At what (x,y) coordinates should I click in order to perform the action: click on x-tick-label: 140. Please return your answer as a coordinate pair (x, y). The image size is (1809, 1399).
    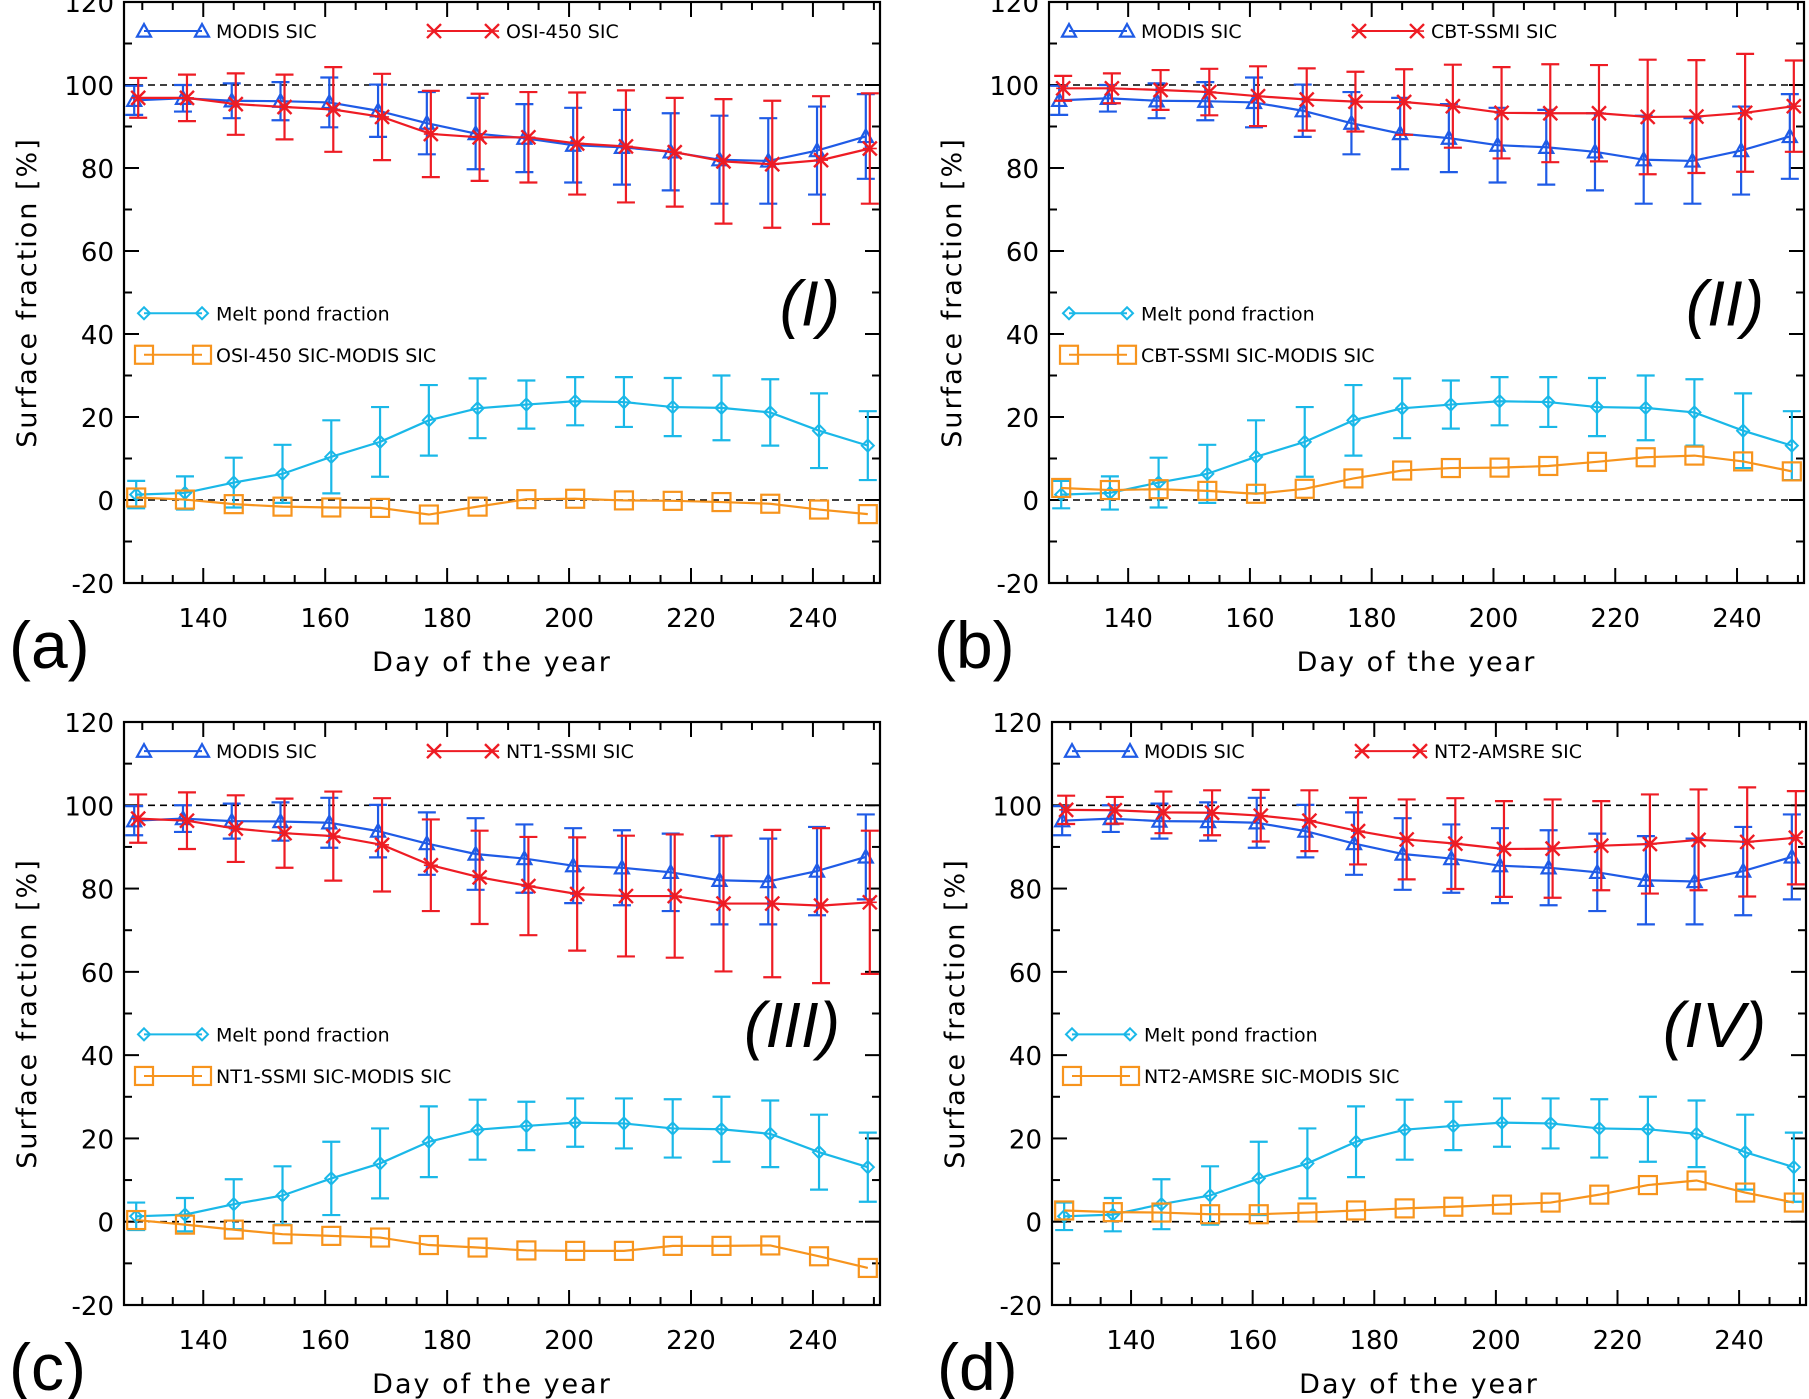
    Looking at the image, I should click on (1131, 1341).